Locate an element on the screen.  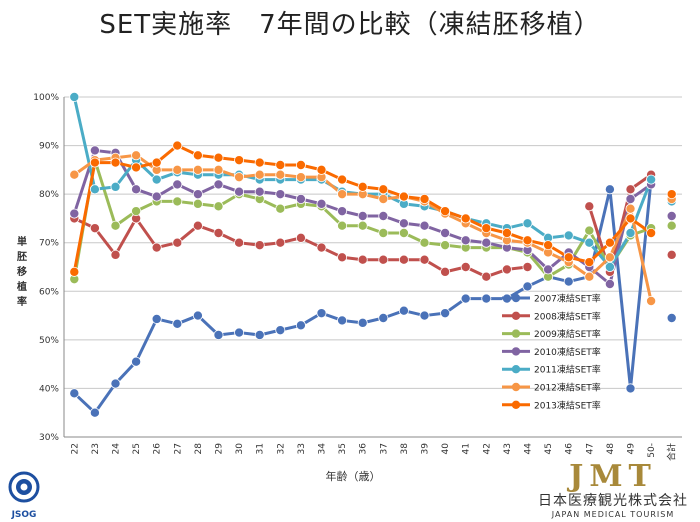
x-tick-label: 42 is located at coordinates (487, 448).